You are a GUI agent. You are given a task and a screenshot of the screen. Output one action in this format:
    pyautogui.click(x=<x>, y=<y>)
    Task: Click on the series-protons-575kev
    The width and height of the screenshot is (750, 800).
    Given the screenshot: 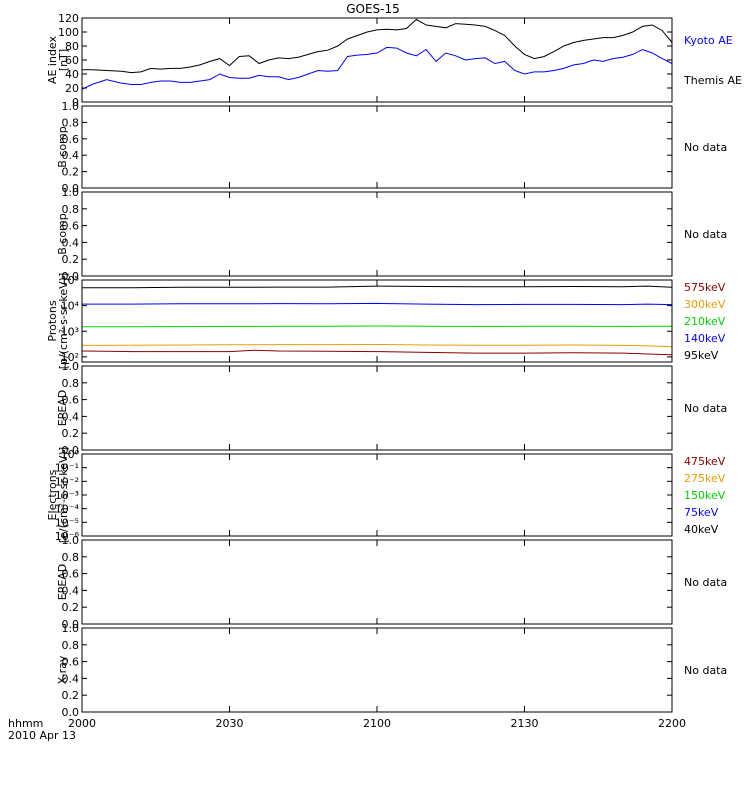 What is the action you would take?
    pyautogui.click(x=377, y=352)
    